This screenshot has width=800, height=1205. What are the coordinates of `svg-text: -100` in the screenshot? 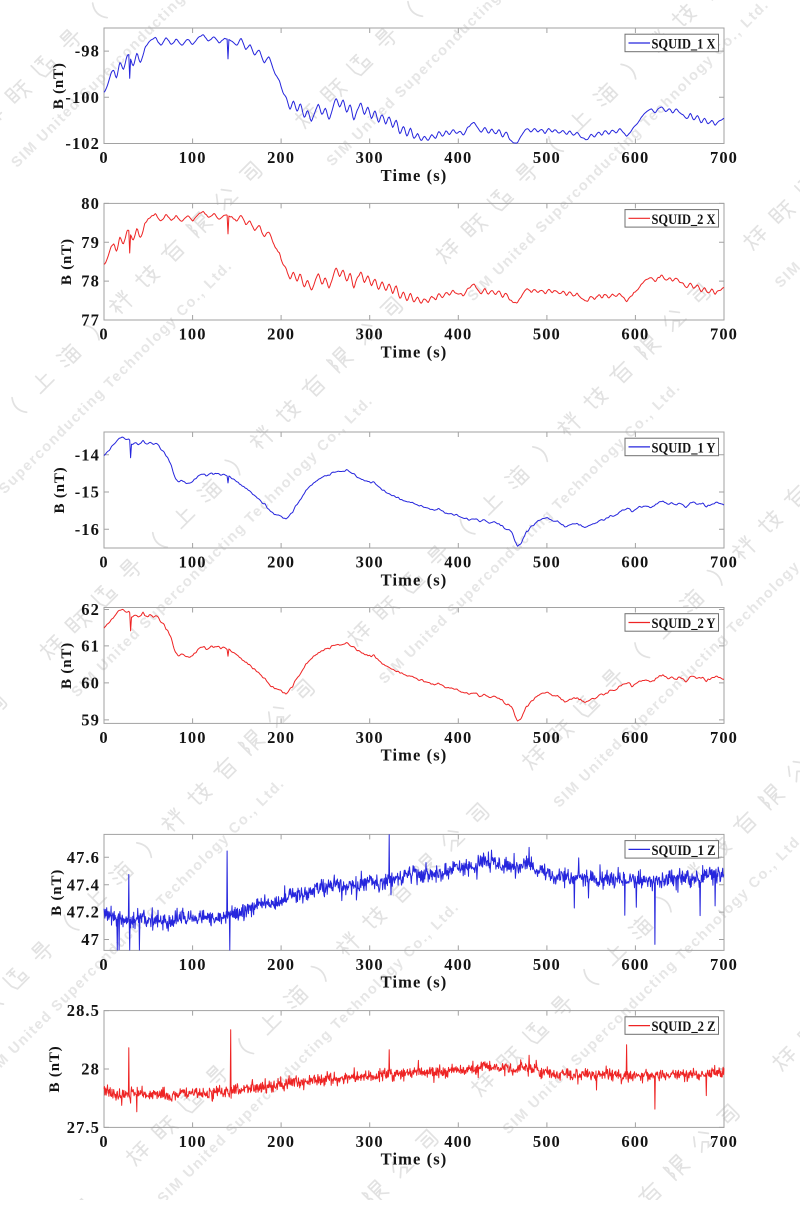 It's located at (82, 97).